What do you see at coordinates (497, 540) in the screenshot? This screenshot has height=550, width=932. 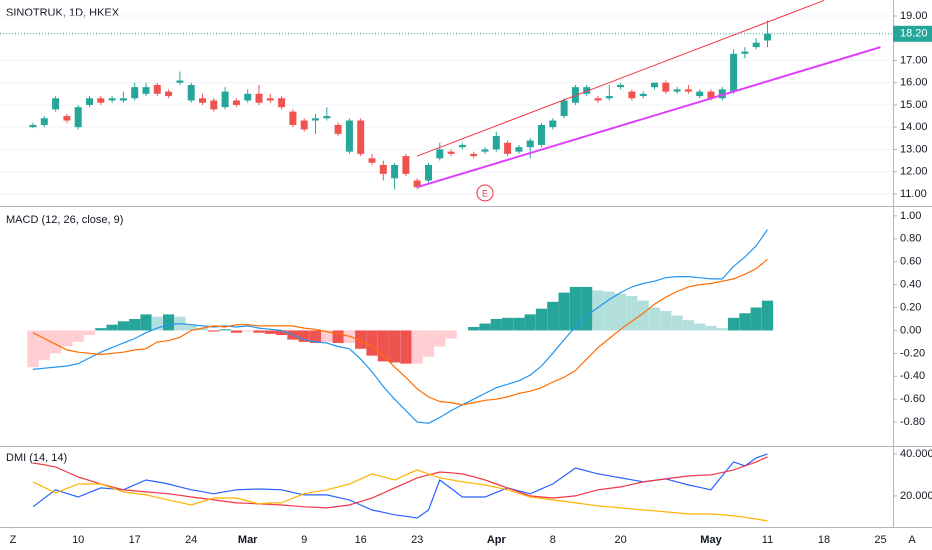 I see `x-tick-label: Apr` at bounding box center [497, 540].